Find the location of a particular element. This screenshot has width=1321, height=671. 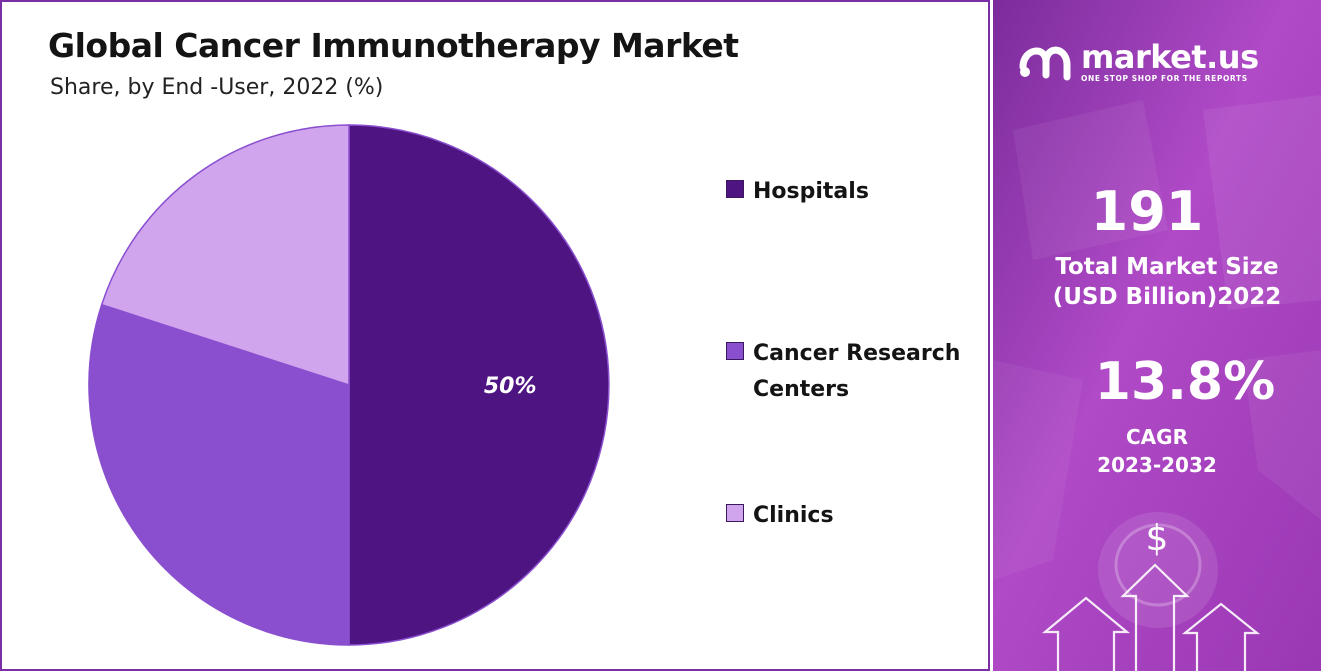

chart-title: Global Cancer Immunotherapy Market is located at coordinates (393, 45).